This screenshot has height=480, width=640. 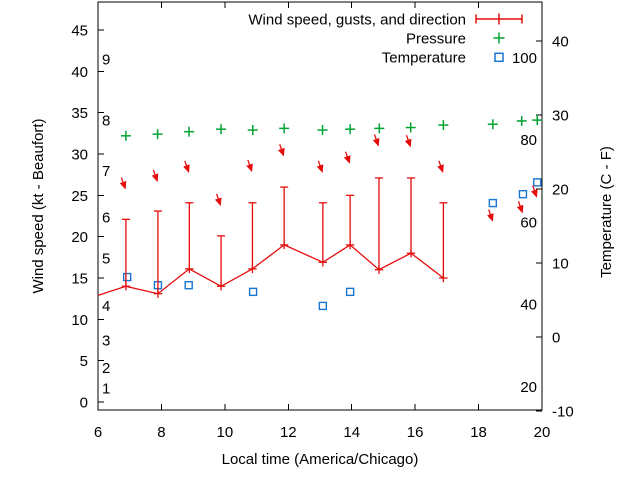 I want to click on celsius-tick-label: -10, so click(x=563, y=412).